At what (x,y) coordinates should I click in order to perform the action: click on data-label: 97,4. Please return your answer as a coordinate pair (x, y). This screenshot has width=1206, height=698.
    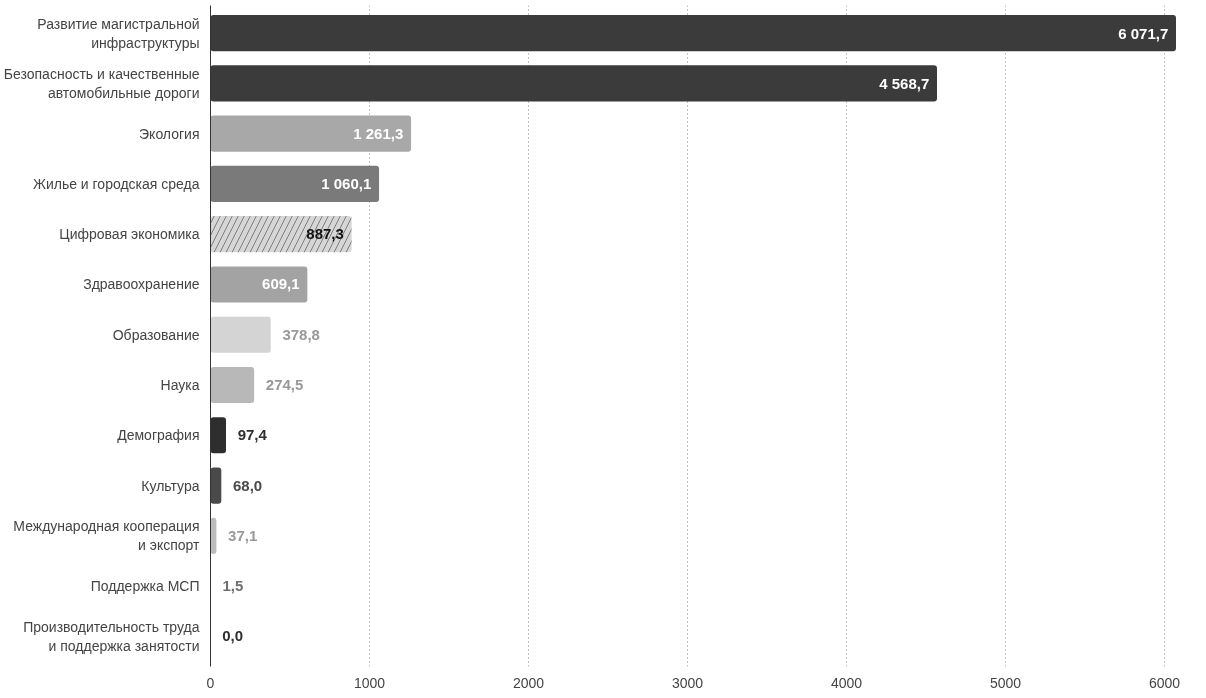
    Looking at the image, I should click on (252, 435).